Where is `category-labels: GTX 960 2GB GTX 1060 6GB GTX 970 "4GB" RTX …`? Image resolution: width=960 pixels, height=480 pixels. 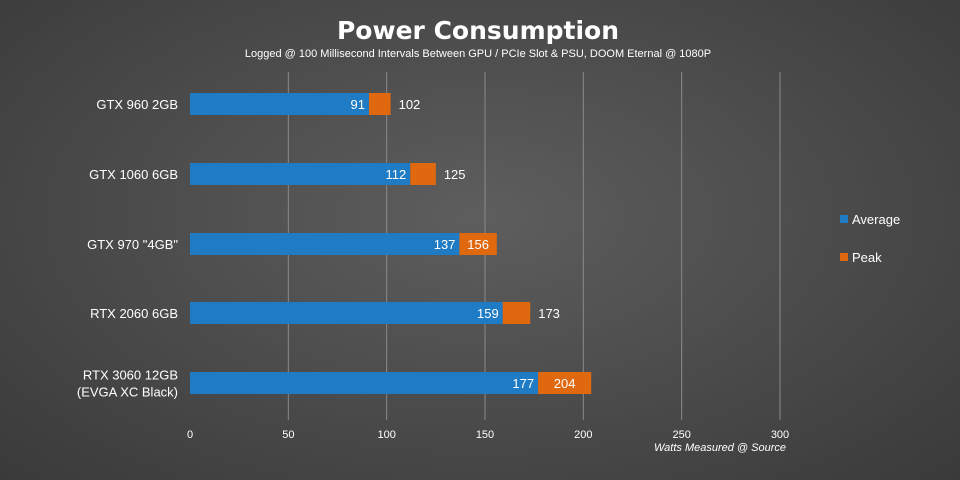
category-labels: GTX 960 2GB GTX 1060 6GB GTX 970 "4GB" RTX … is located at coordinates (128, 248).